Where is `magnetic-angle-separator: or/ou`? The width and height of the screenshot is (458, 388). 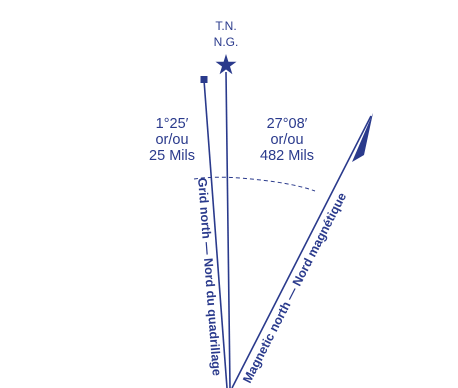 magnetic-angle-separator: or/ou is located at coordinates (286, 140).